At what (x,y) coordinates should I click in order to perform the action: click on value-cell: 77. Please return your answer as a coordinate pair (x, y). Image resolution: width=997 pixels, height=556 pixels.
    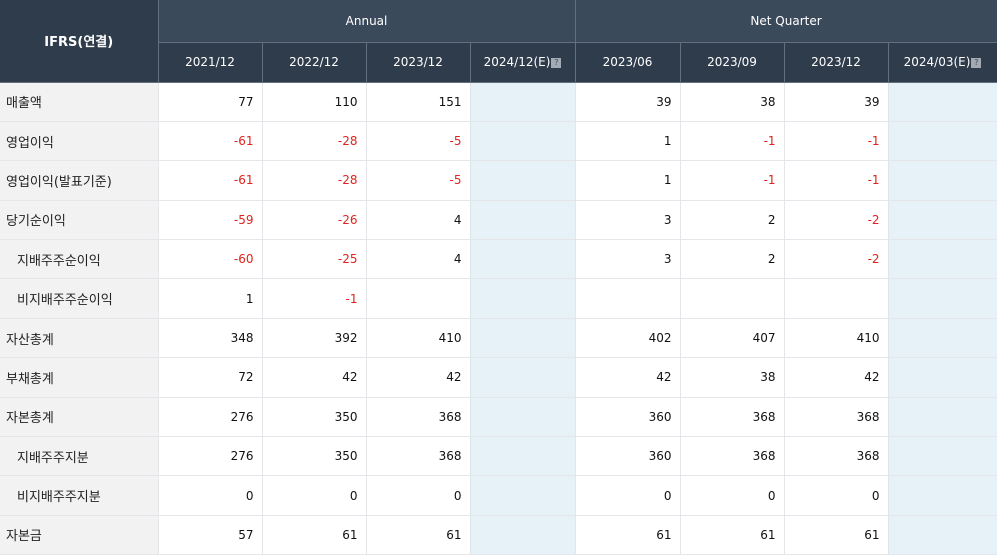
    Looking at the image, I should click on (209, 102).